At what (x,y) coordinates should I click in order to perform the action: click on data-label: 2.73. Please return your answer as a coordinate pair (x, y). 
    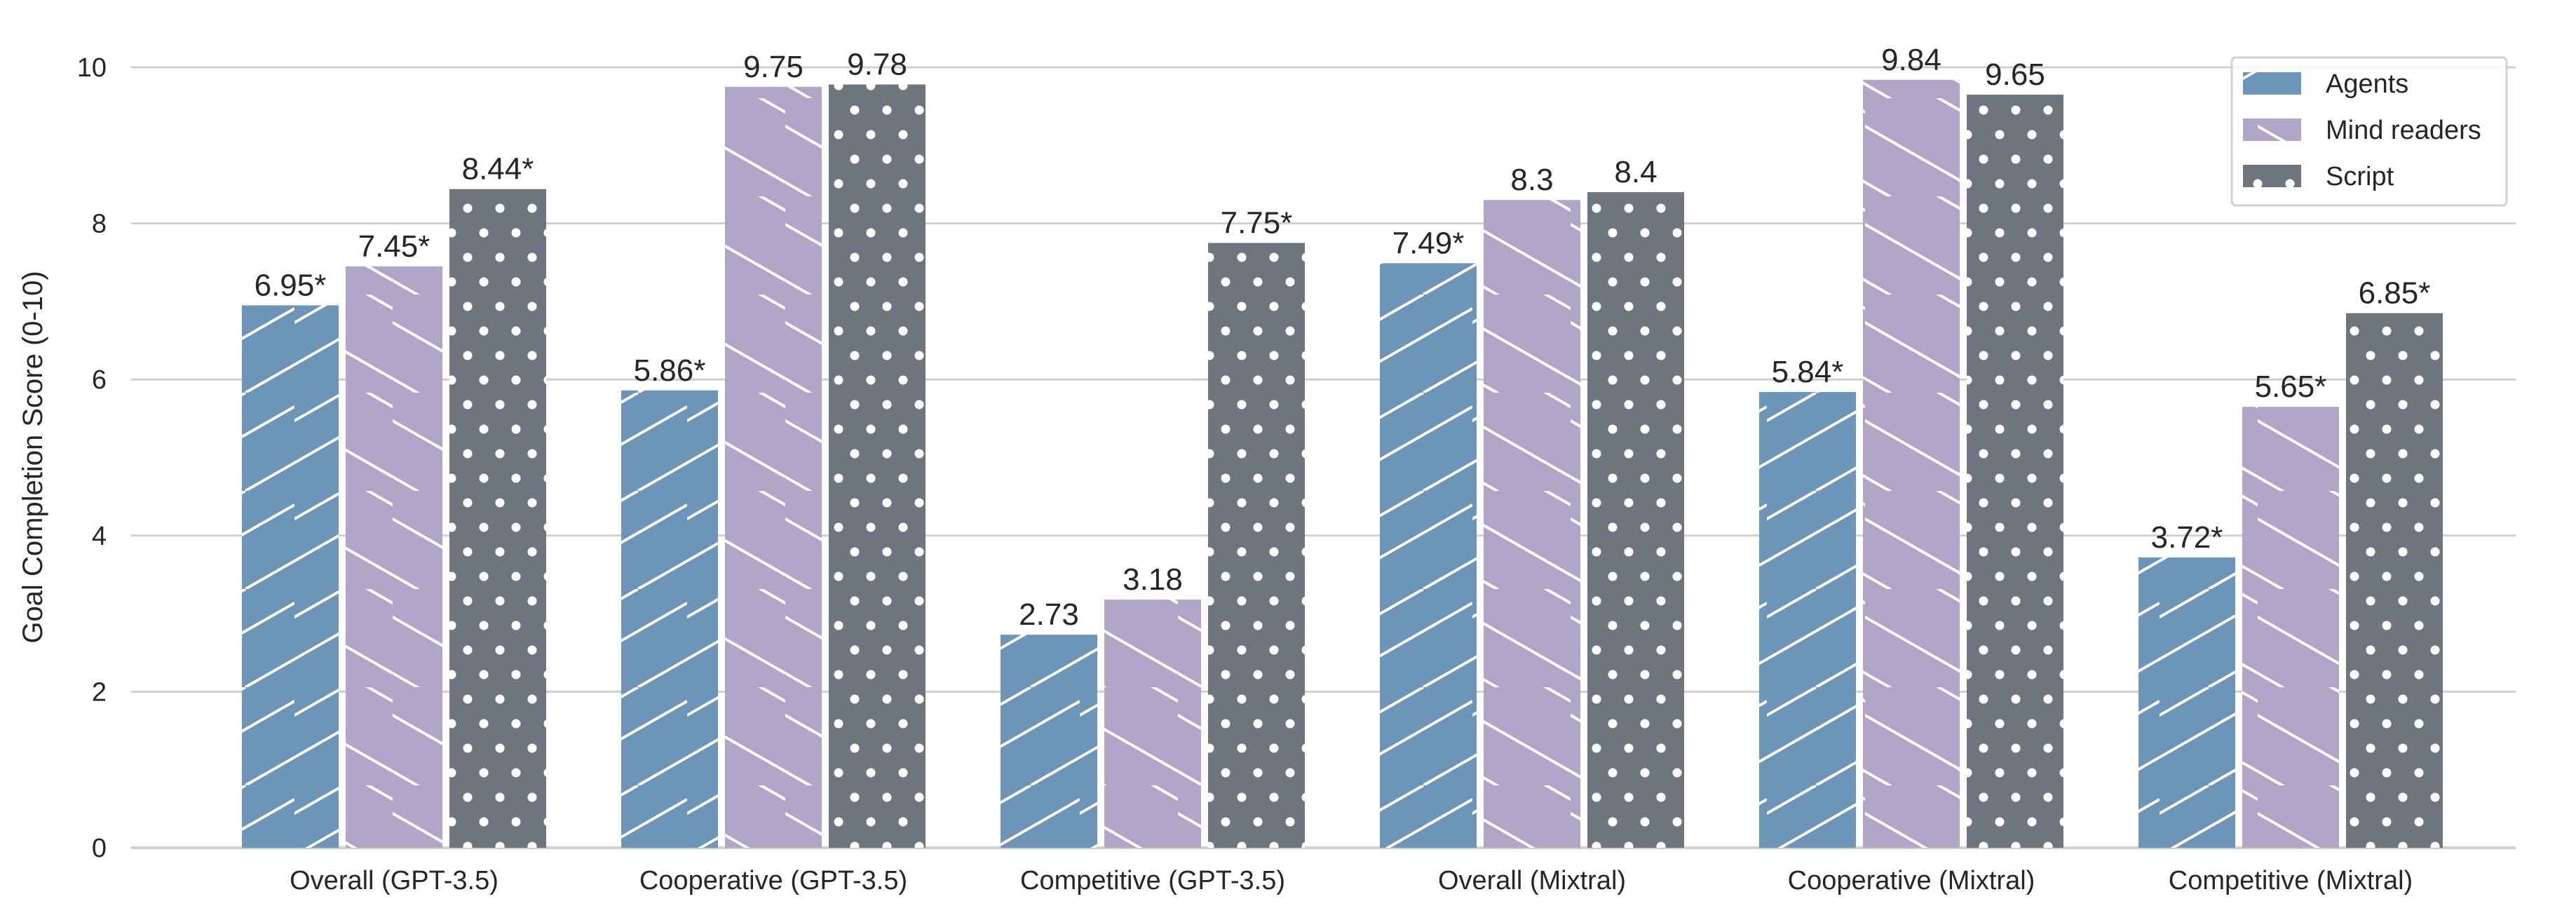
    Looking at the image, I should click on (1049, 614).